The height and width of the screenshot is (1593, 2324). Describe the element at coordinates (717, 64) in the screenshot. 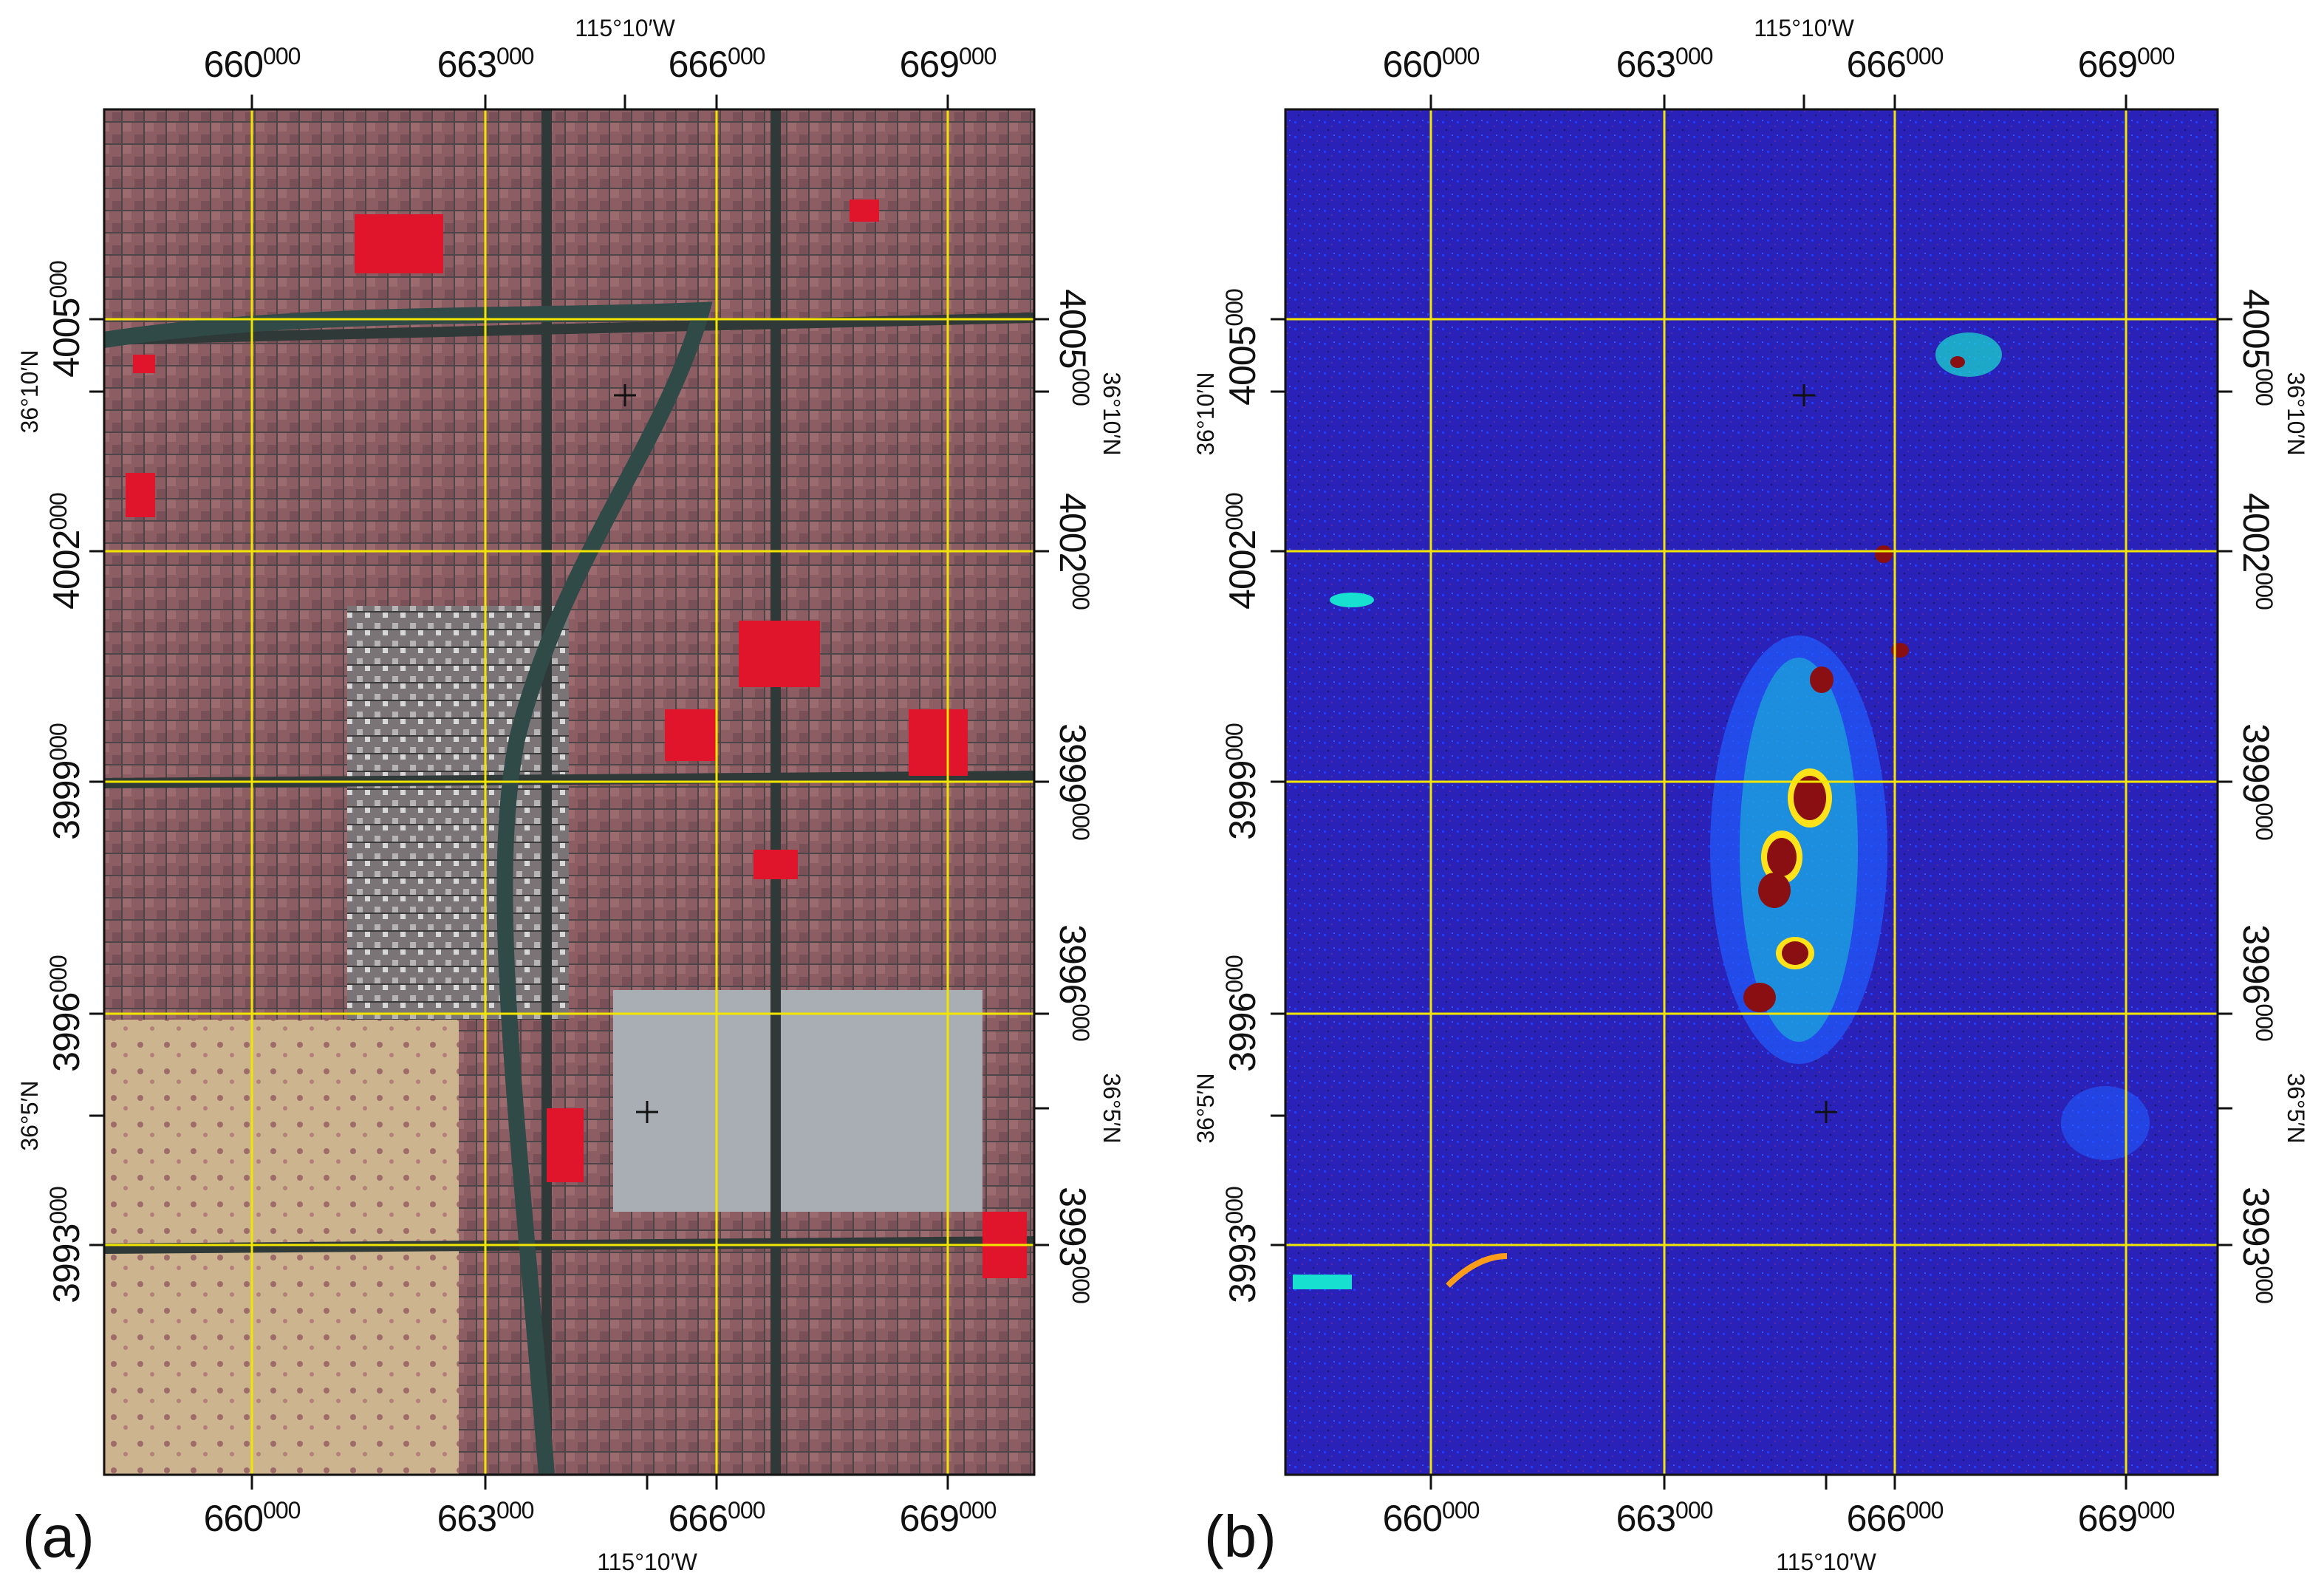

I see `panel-a-top-easting-3: 666000` at that location.